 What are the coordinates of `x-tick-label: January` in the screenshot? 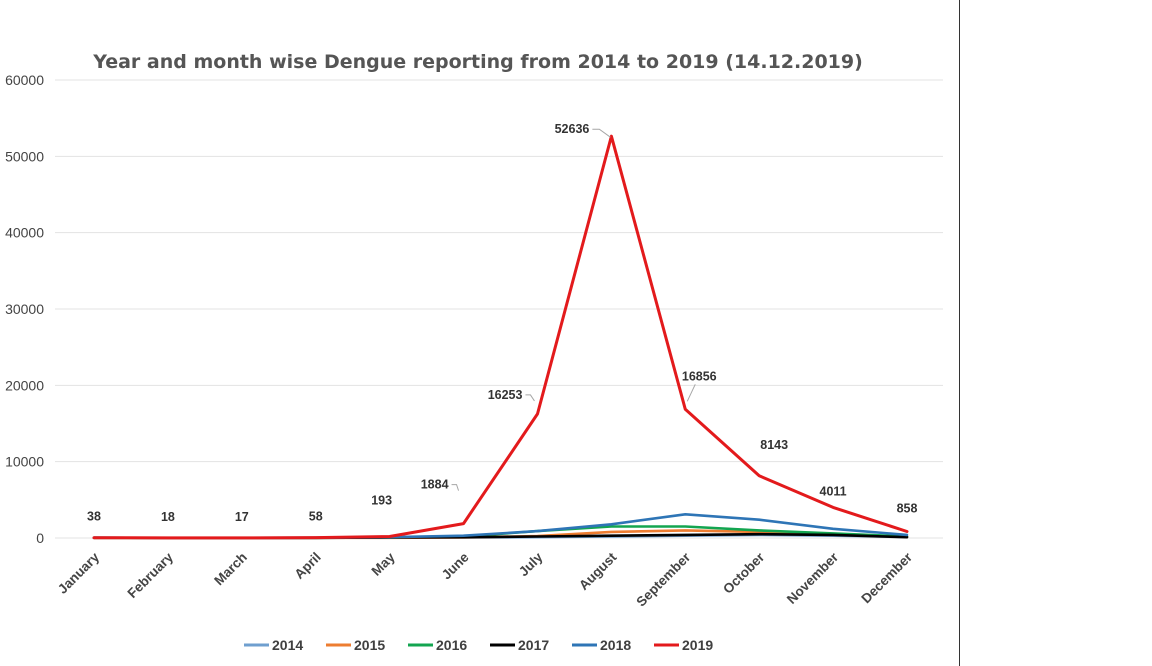 It's located at (79, 573).